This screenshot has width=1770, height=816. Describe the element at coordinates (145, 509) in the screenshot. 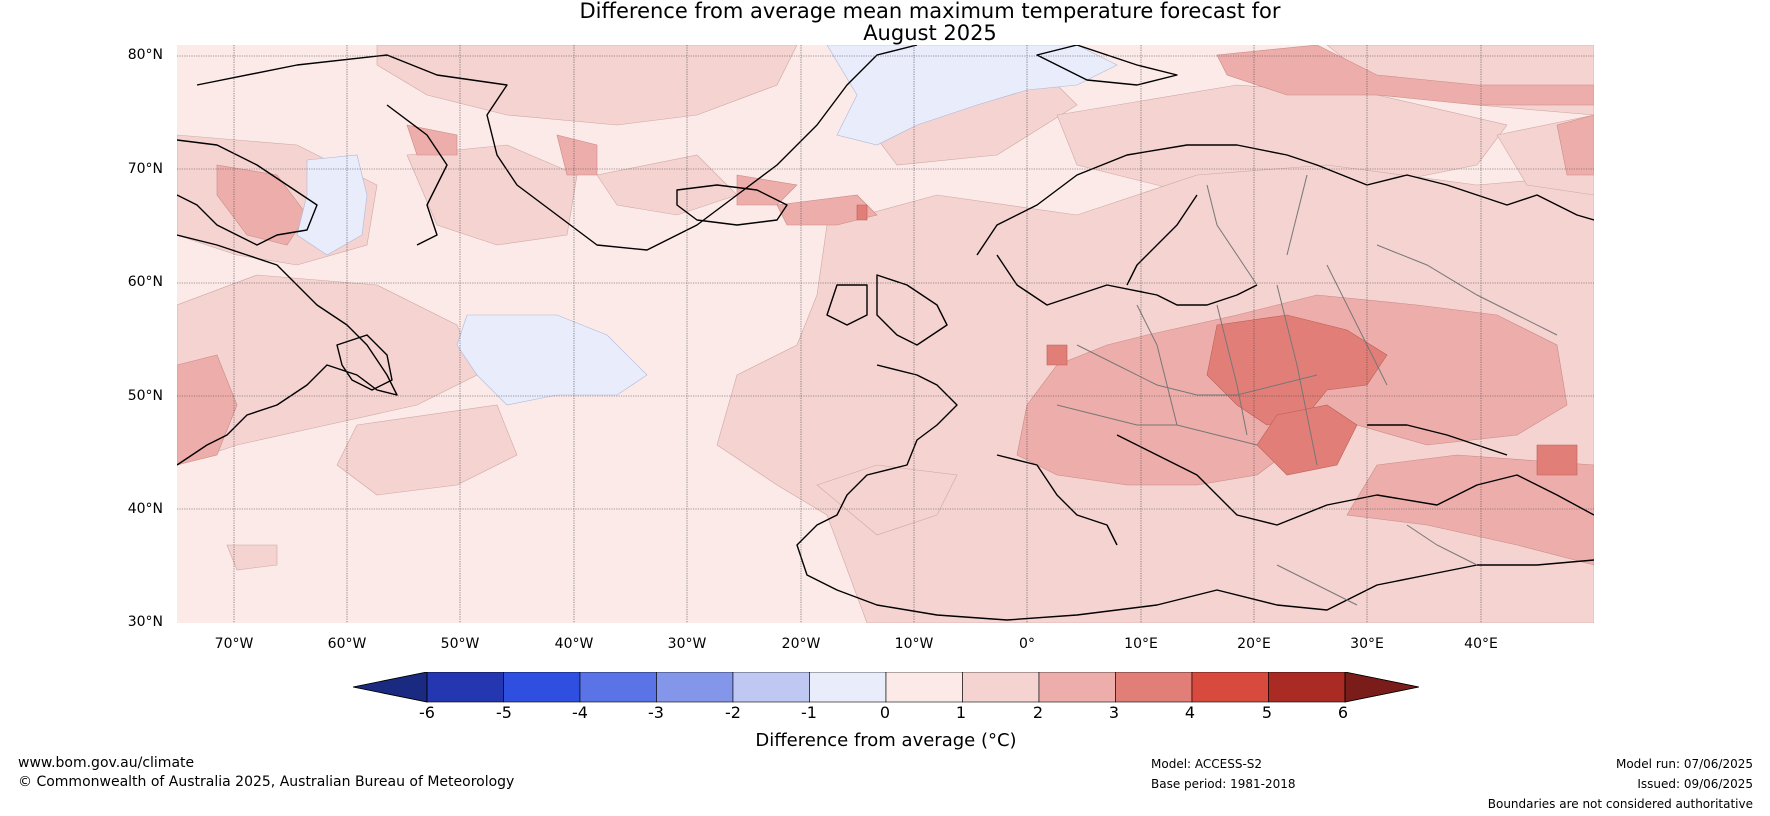

I see `lat-label-40n: 40°N` at that location.